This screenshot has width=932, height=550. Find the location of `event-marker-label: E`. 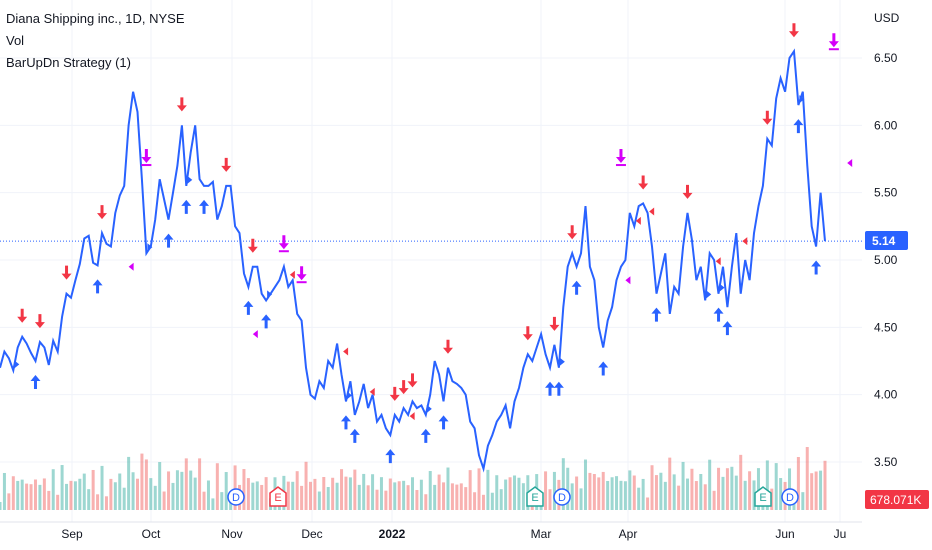

event-marker-label: E is located at coordinates (277, 498).